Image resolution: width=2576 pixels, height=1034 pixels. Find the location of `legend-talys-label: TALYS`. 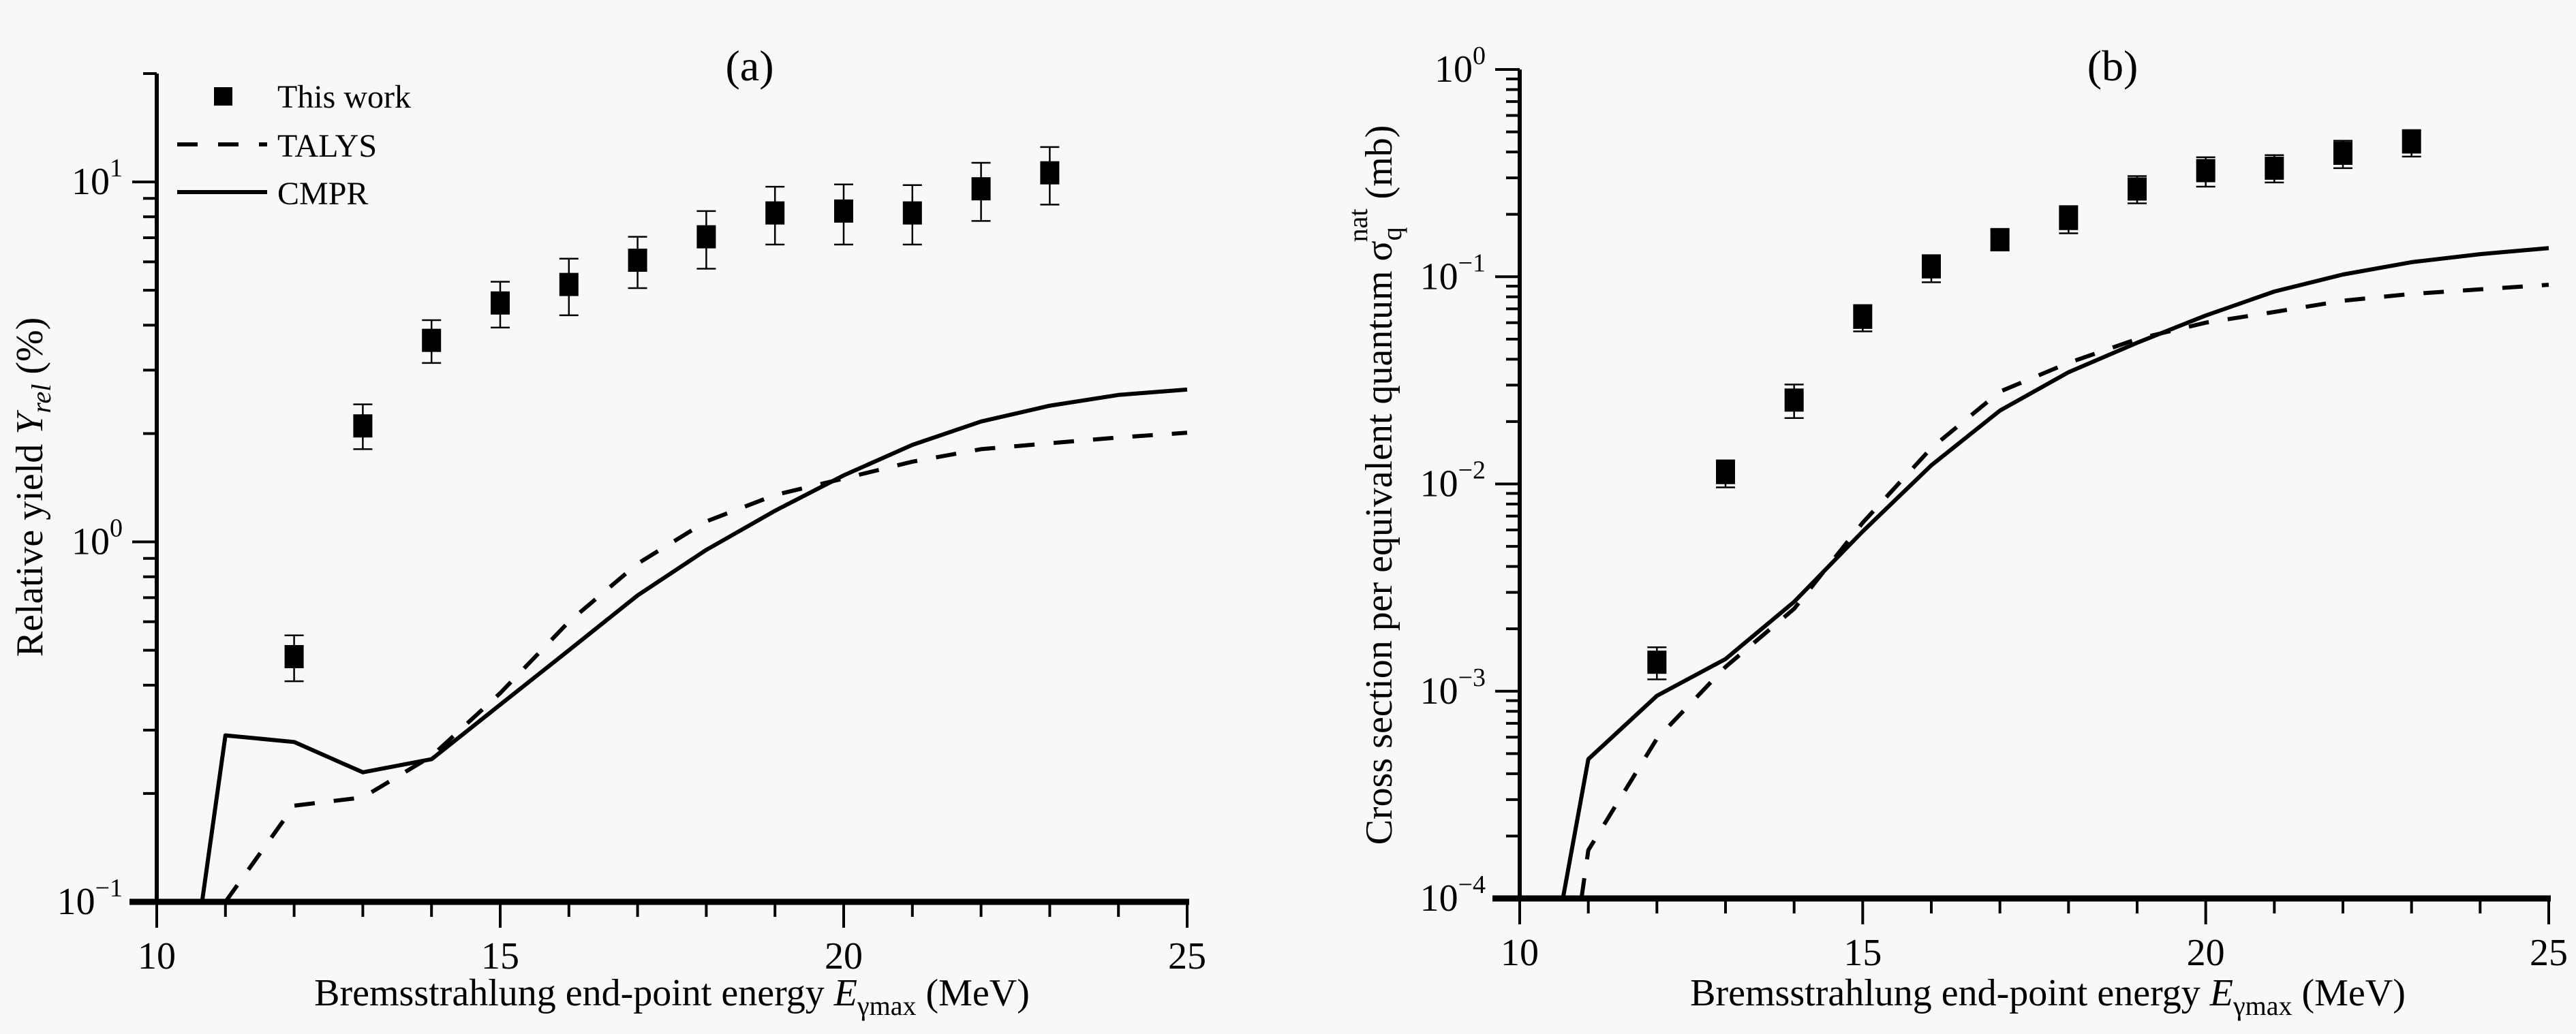

legend-talys-label: TALYS is located at coordinates (327, 146).